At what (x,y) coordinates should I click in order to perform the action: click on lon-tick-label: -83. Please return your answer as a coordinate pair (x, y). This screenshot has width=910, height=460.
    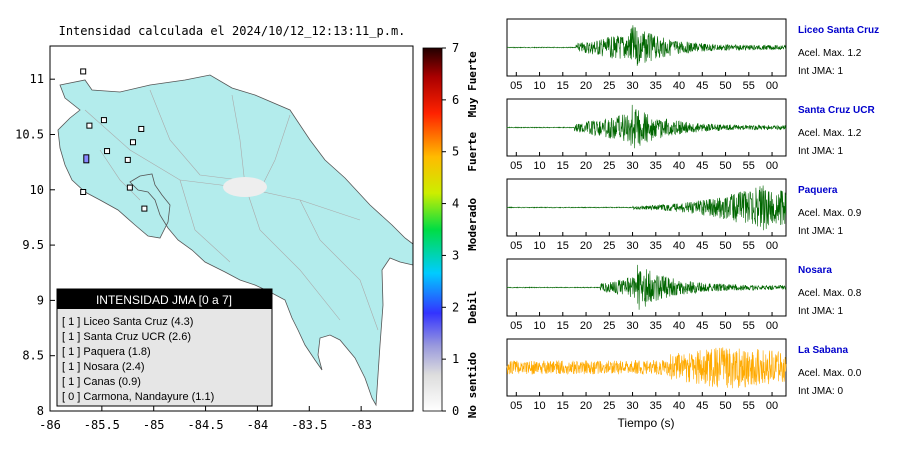
    Looking at the image, I should click on (361, 425).